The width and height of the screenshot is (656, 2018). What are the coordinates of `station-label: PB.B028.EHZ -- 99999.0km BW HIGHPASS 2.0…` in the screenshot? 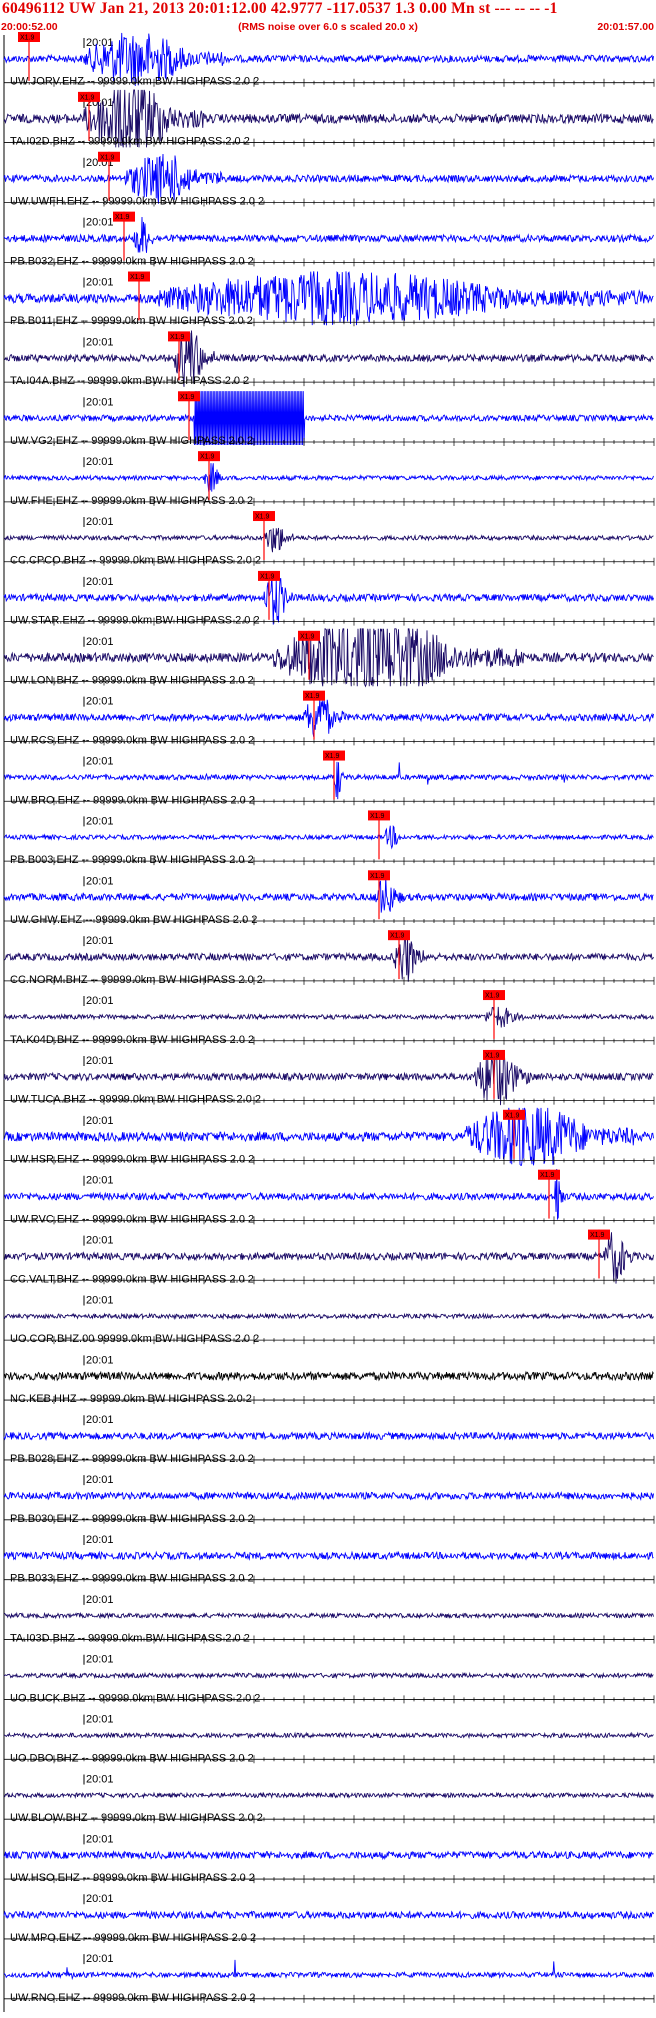 It's located at (132, 1459).